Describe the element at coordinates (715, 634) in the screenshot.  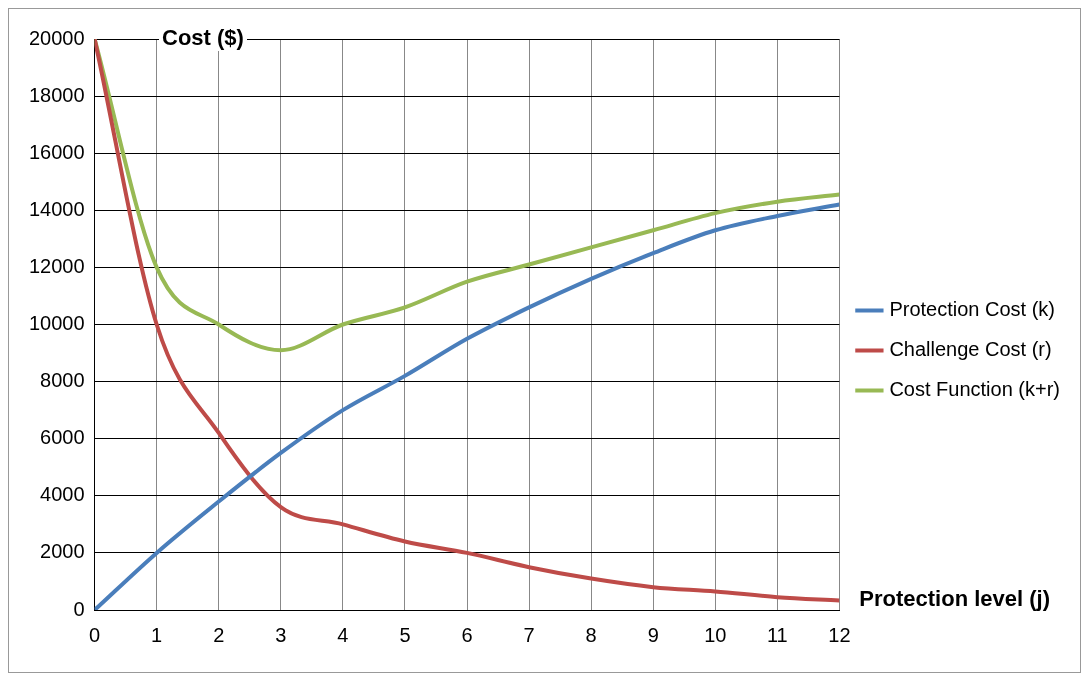
I see `x-tick-label: 10` at that location.